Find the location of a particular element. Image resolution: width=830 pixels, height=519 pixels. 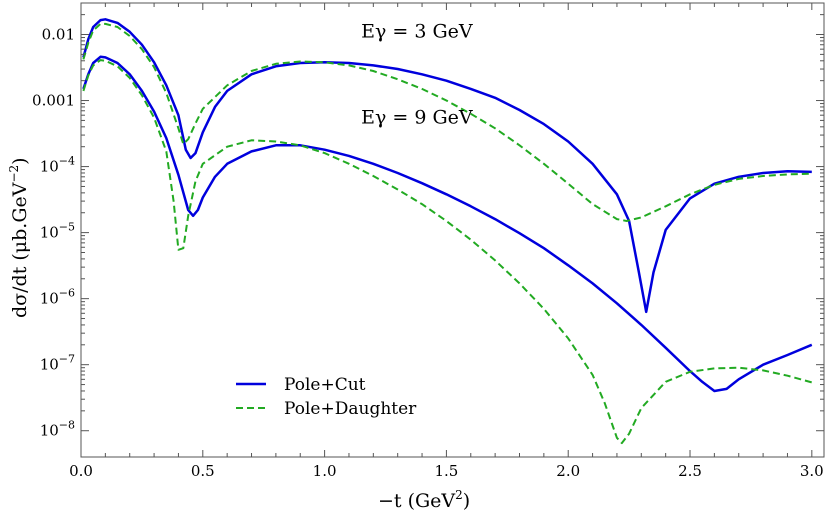

legend-label-pole-cut: Pole+Cut is located at coordinates (325, 385).